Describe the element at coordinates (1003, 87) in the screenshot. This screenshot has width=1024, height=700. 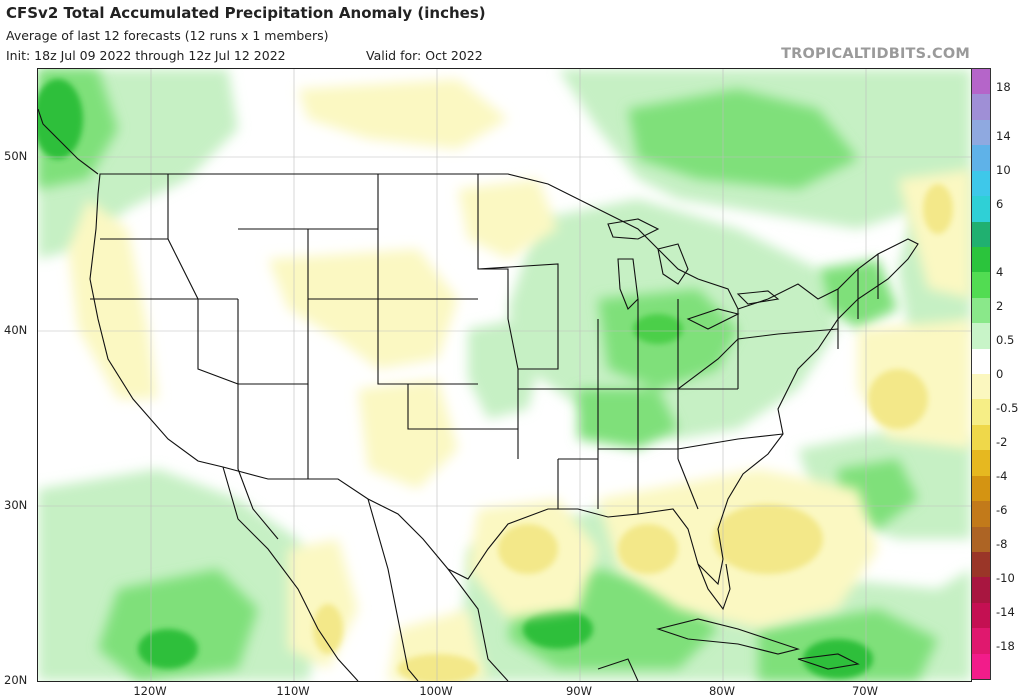
I see `colorbar-label: 18` at that location.